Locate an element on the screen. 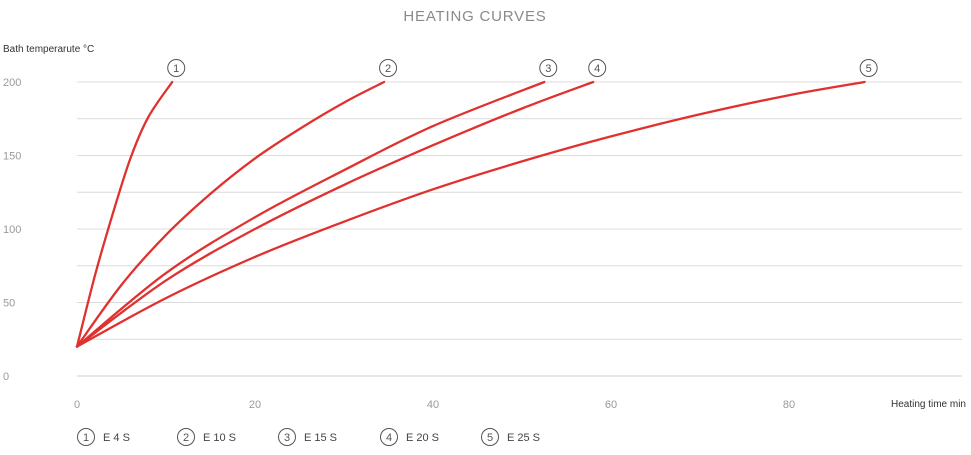  series-line is located at coordinates (124, 214).